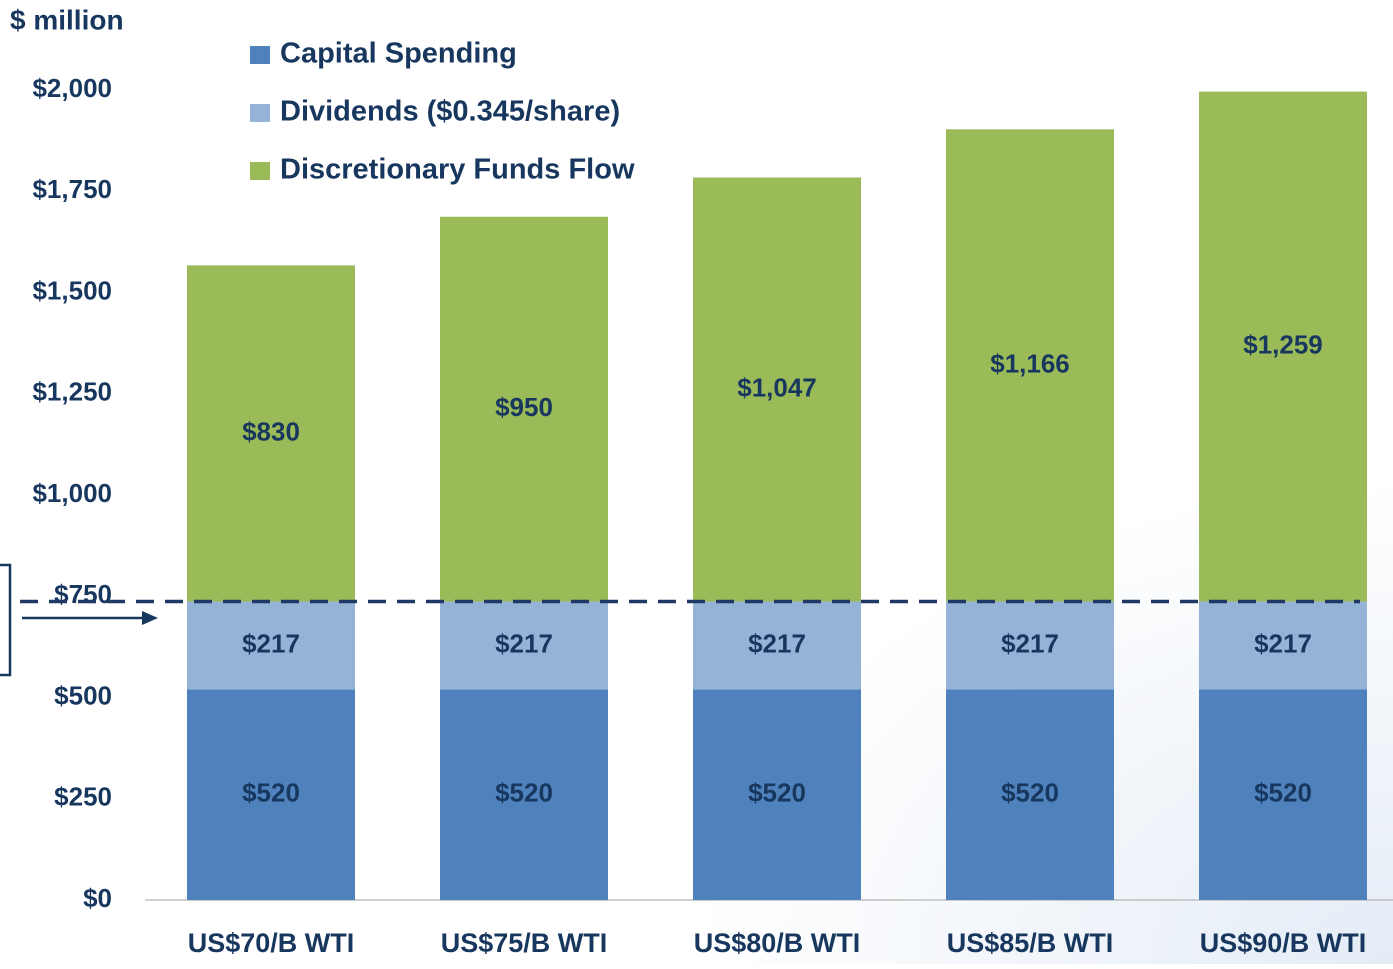 Image resolution: width=1393 pixels, height=969 pixels. I want to click on x-tick-label: US$80/B WTI, so click(777, 943).